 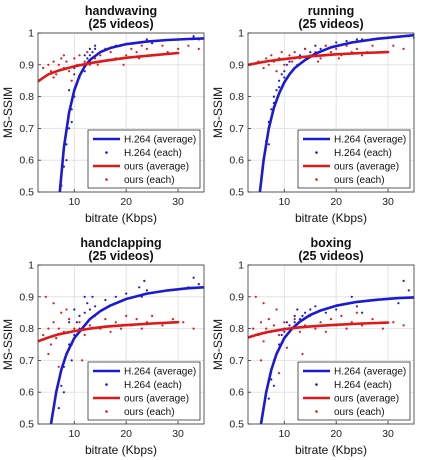 I want to click on legend-label: ours (each), so click(x=149, y=180).